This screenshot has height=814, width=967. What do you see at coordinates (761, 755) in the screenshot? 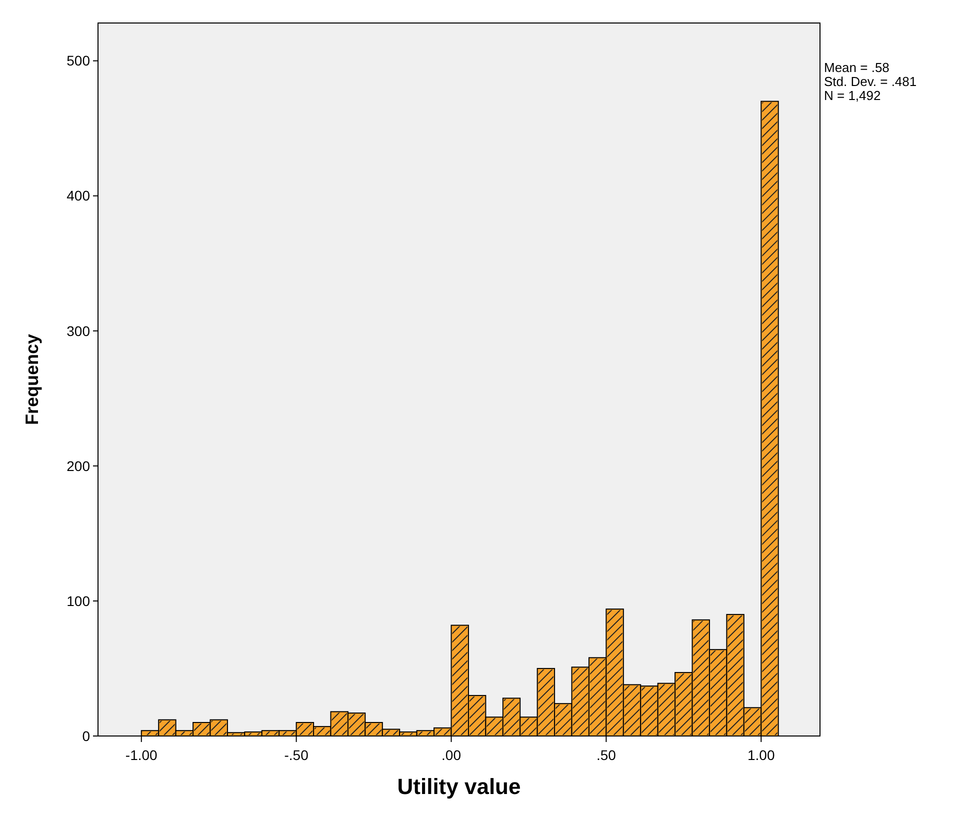
I see `x-tick-label: 1.00` at bounding box center [761, 755].